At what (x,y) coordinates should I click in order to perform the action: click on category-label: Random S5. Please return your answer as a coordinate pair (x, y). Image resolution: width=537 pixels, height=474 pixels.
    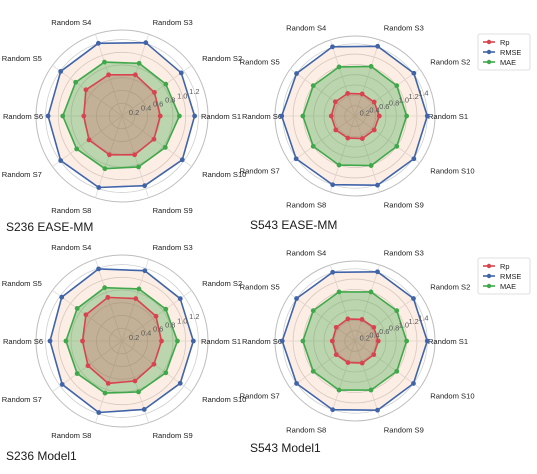
    Looking at the image, I should click on (260, 286).